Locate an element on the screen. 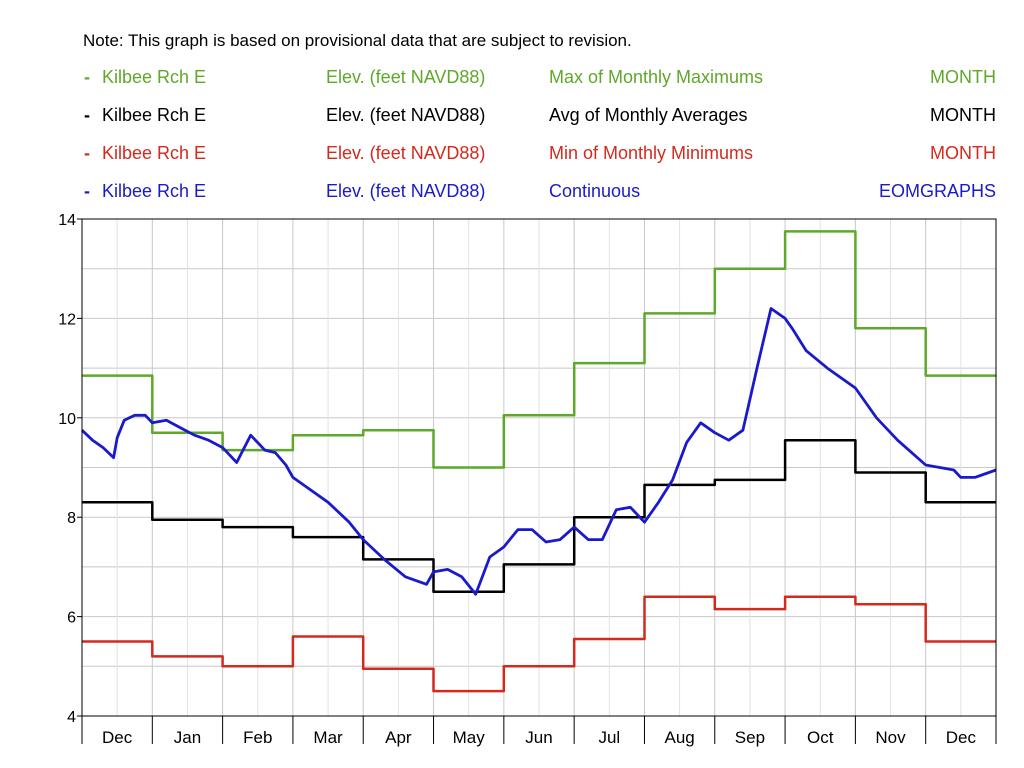 The height and width of the screenshot is (768, 1024). legend-statistic: Max of Monthly Maximums is located at coordinates (656, 77).